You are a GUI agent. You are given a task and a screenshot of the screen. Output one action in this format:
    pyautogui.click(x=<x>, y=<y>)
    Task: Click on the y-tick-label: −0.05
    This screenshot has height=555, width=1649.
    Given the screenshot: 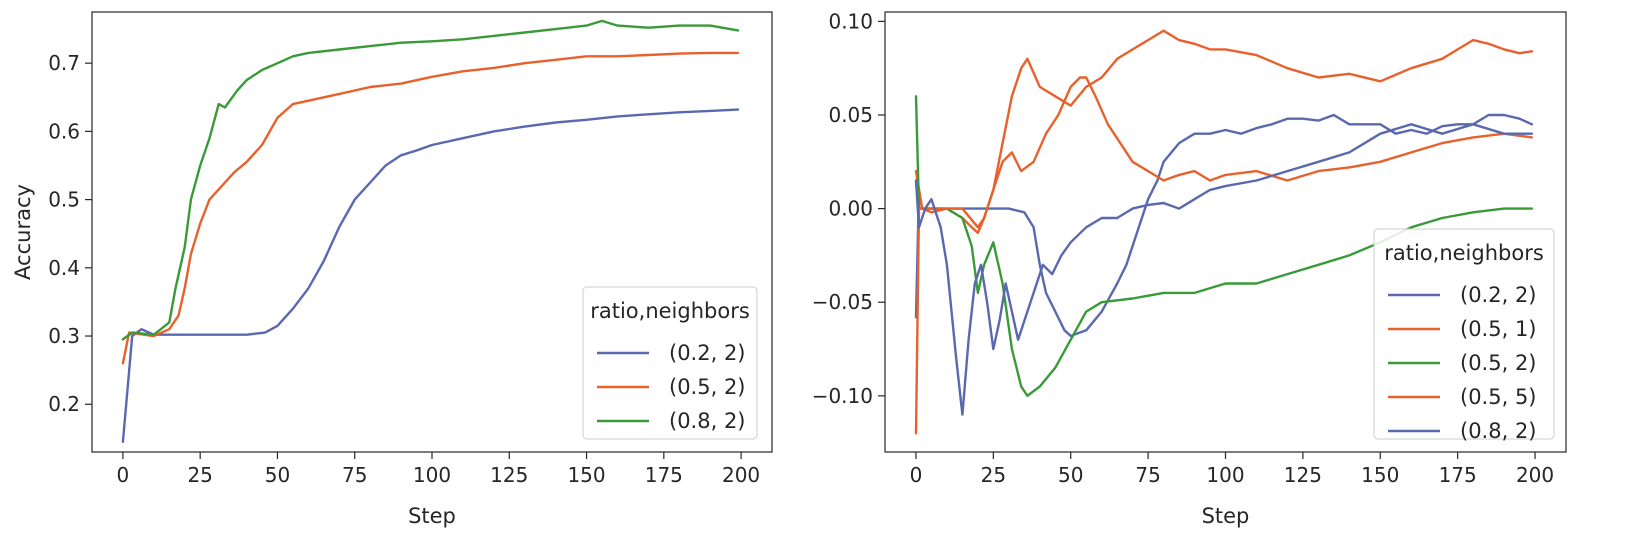 What is the action you would take?
    pyautogui.click(x=842, y=302)
    